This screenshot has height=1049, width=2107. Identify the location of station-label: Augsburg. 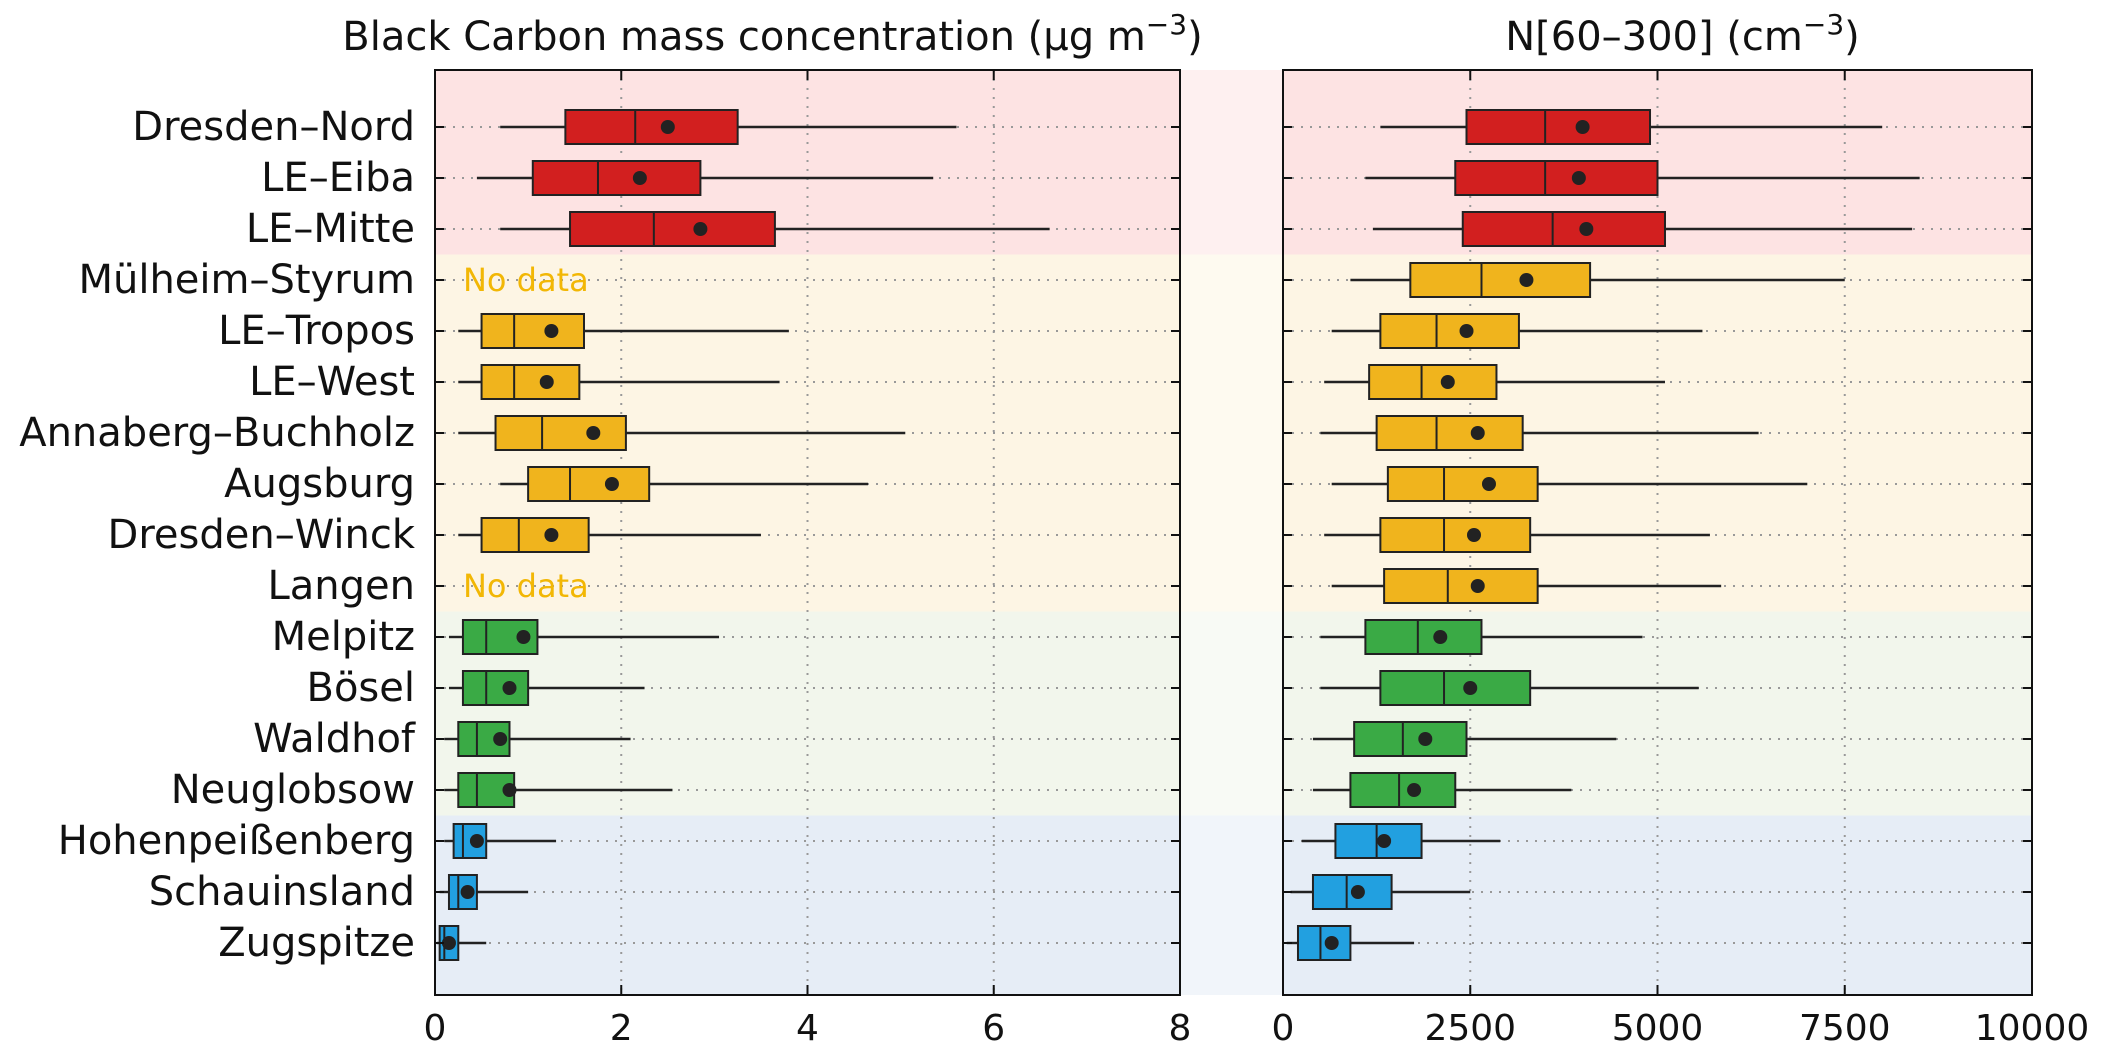
(319, 484).